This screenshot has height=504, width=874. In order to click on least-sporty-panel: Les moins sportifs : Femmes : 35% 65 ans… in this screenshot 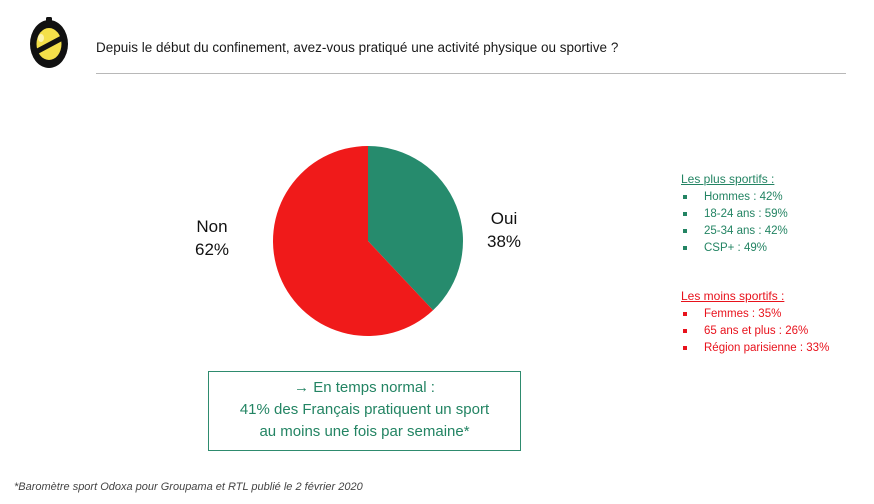, I will do `click(755, 322)`.